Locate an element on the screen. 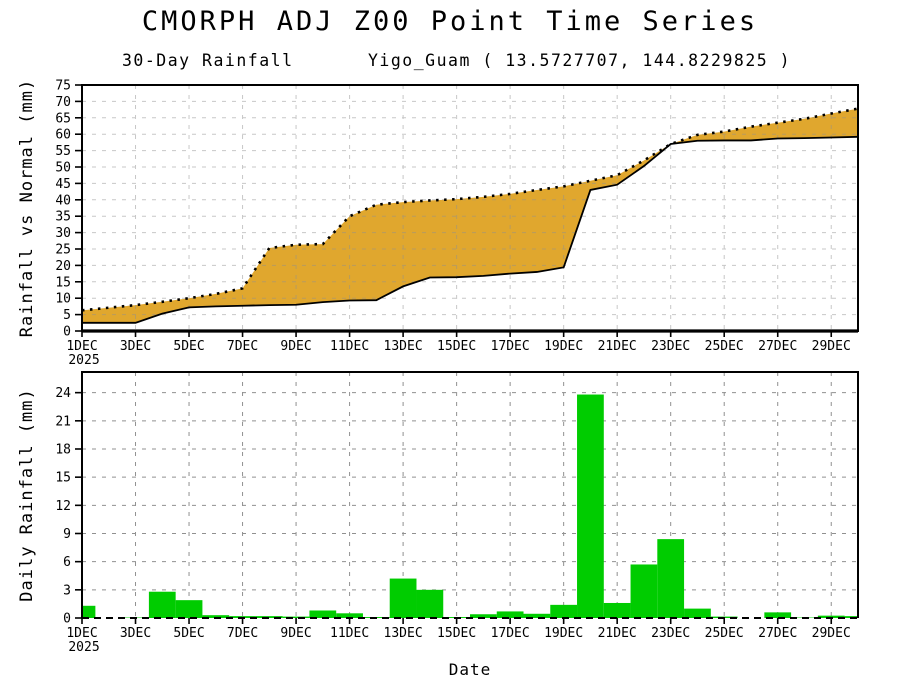 The width and height of the screenshot is (900, 700). y-tick-label: 21 is located at coordinates (63, 421).